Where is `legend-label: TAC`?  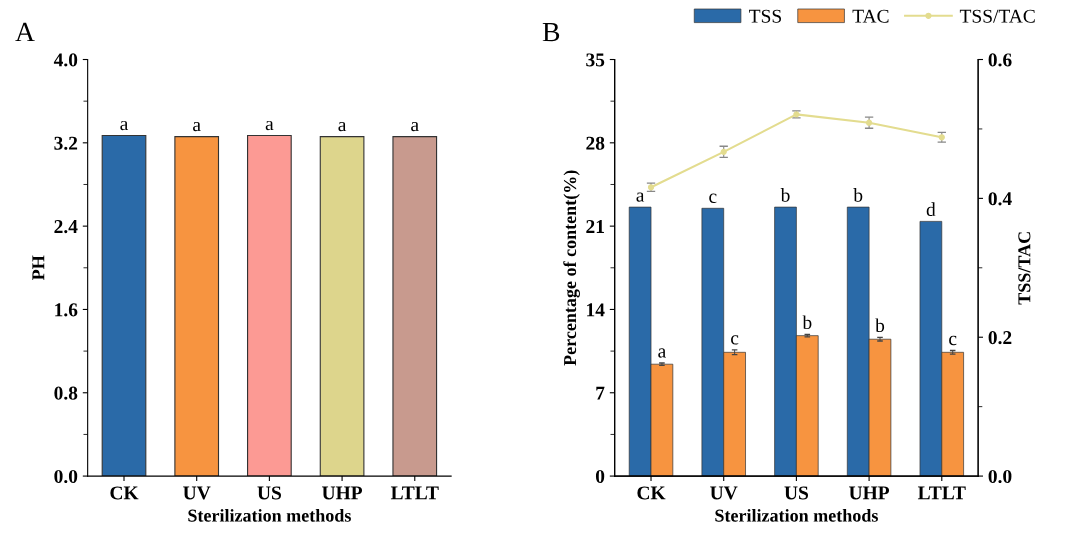 legend-label: TAC is located at coordinates (870, 16).